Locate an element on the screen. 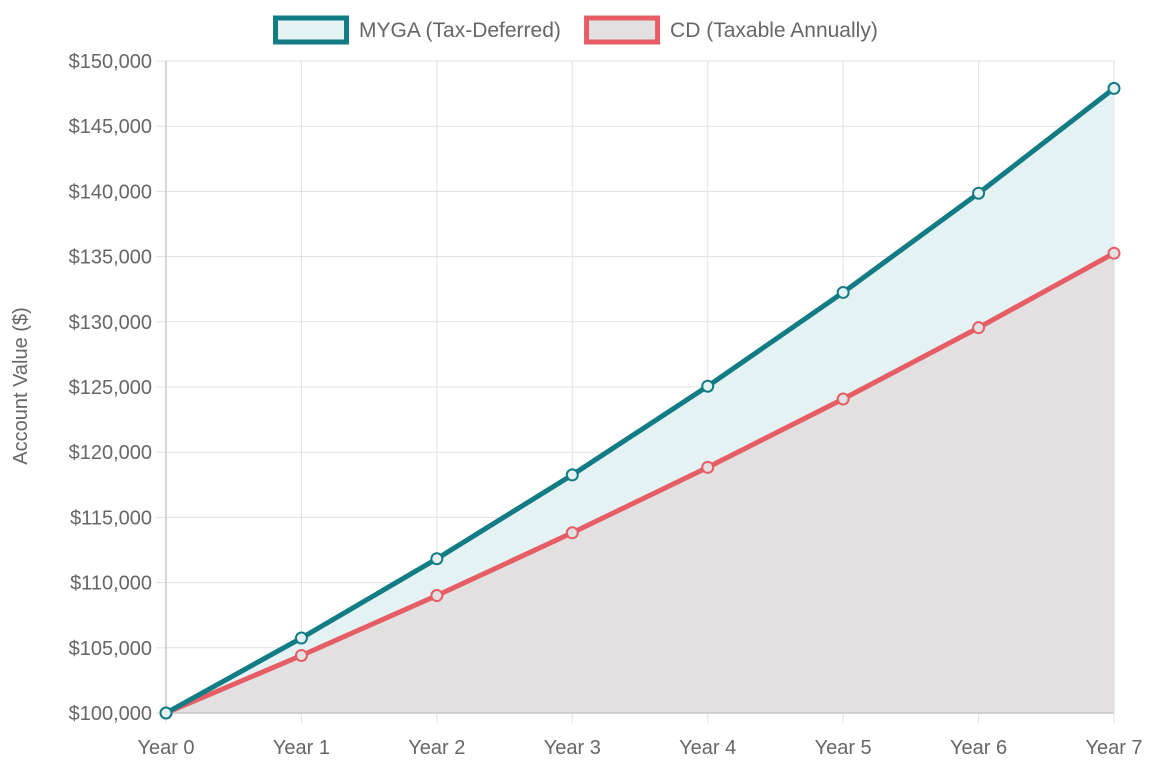 The image size is (1152, 768). y-tick-label: $150,000 is located at coordinates (110, 62).